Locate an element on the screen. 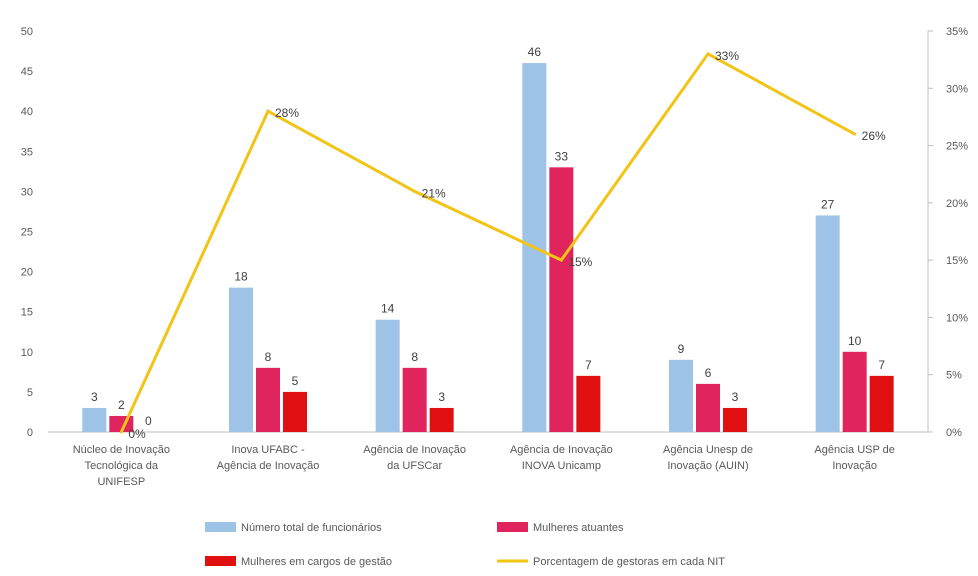 This screenshot has width=978, height=576. y-right-tick-label: 30% is located at coordinates (957, 89).